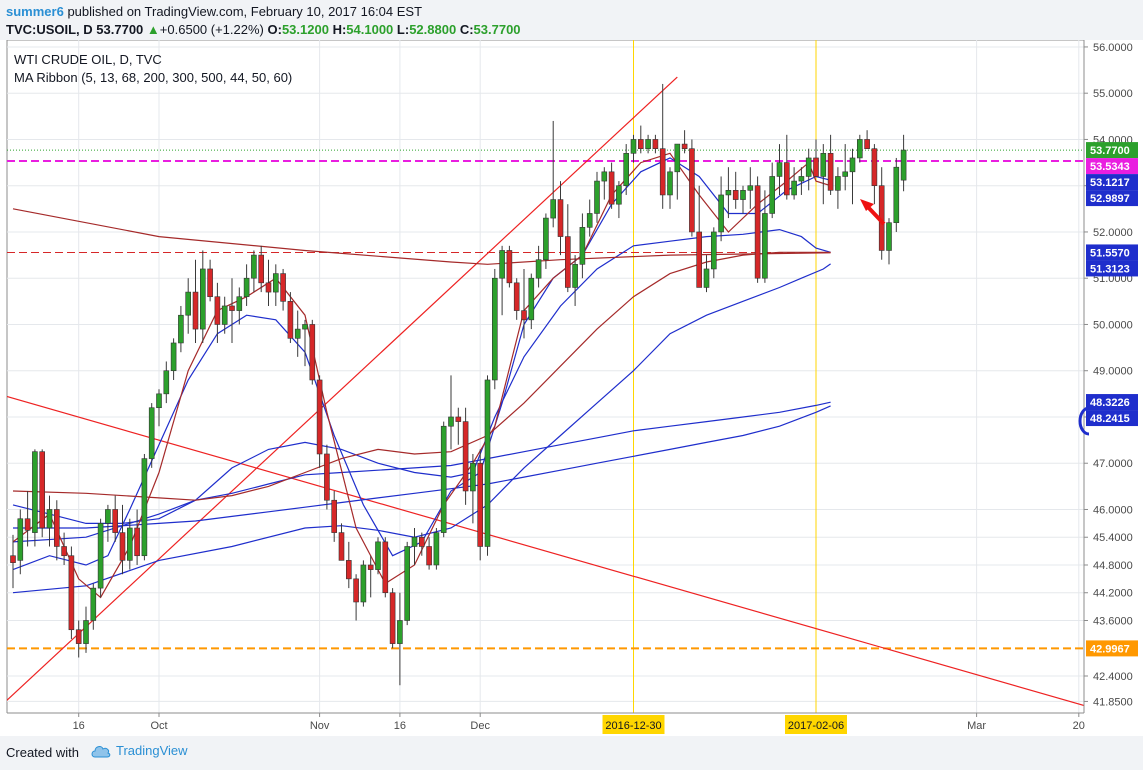  I want to click on tradingview-link: TradingView, so click(139, 750).